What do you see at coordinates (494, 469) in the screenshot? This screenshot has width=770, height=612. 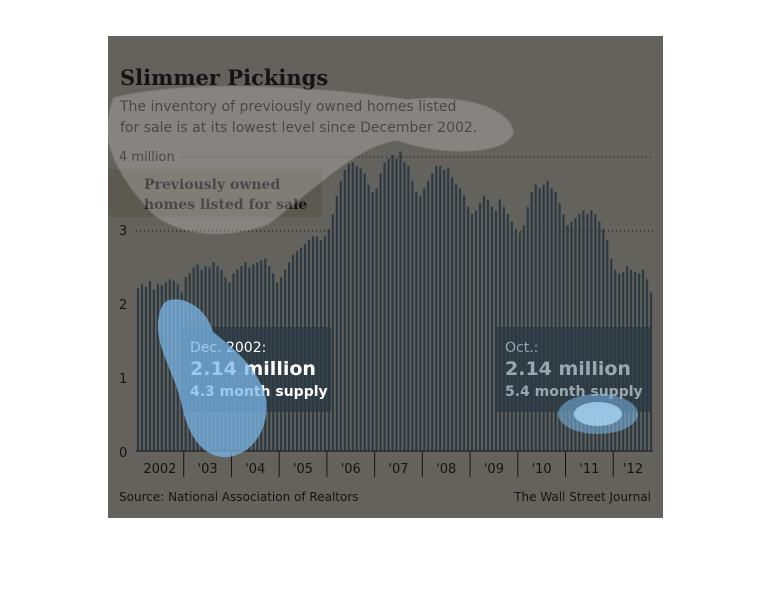 I see `x-tick-label-7: '09` at bounding box center [494, 469].